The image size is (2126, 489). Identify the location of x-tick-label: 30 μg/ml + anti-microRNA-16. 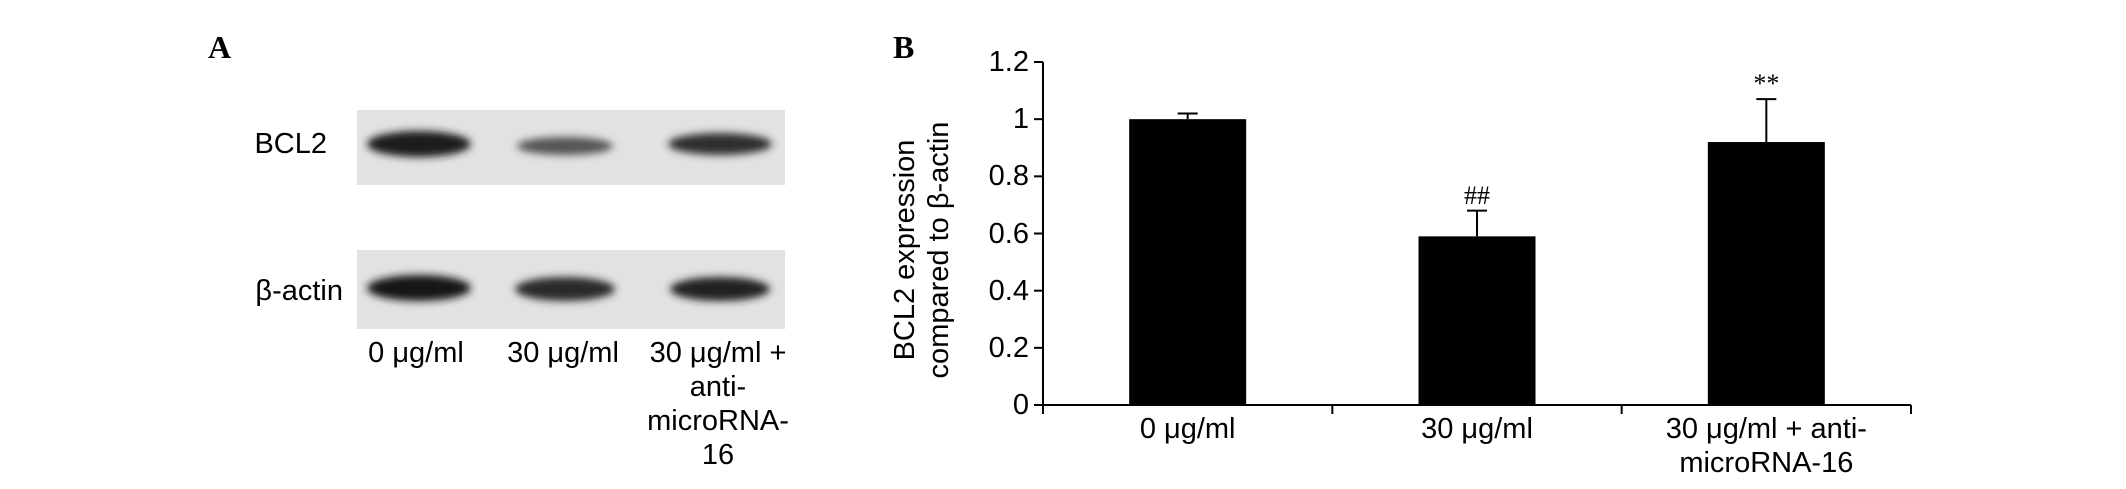
(1766, 446).